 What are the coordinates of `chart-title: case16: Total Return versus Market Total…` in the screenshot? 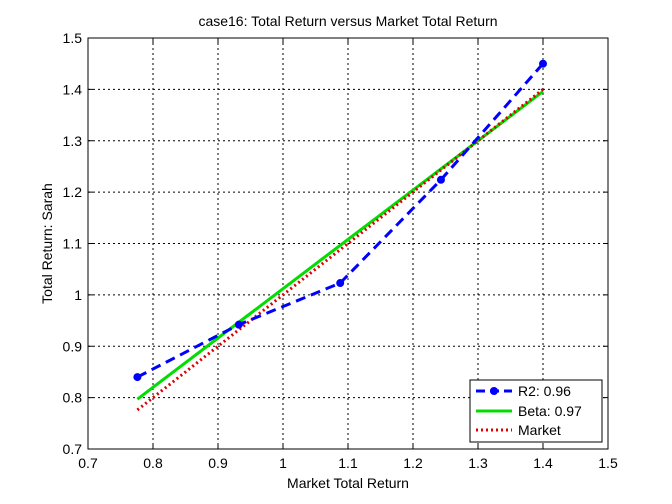 It's located at (347, 21).